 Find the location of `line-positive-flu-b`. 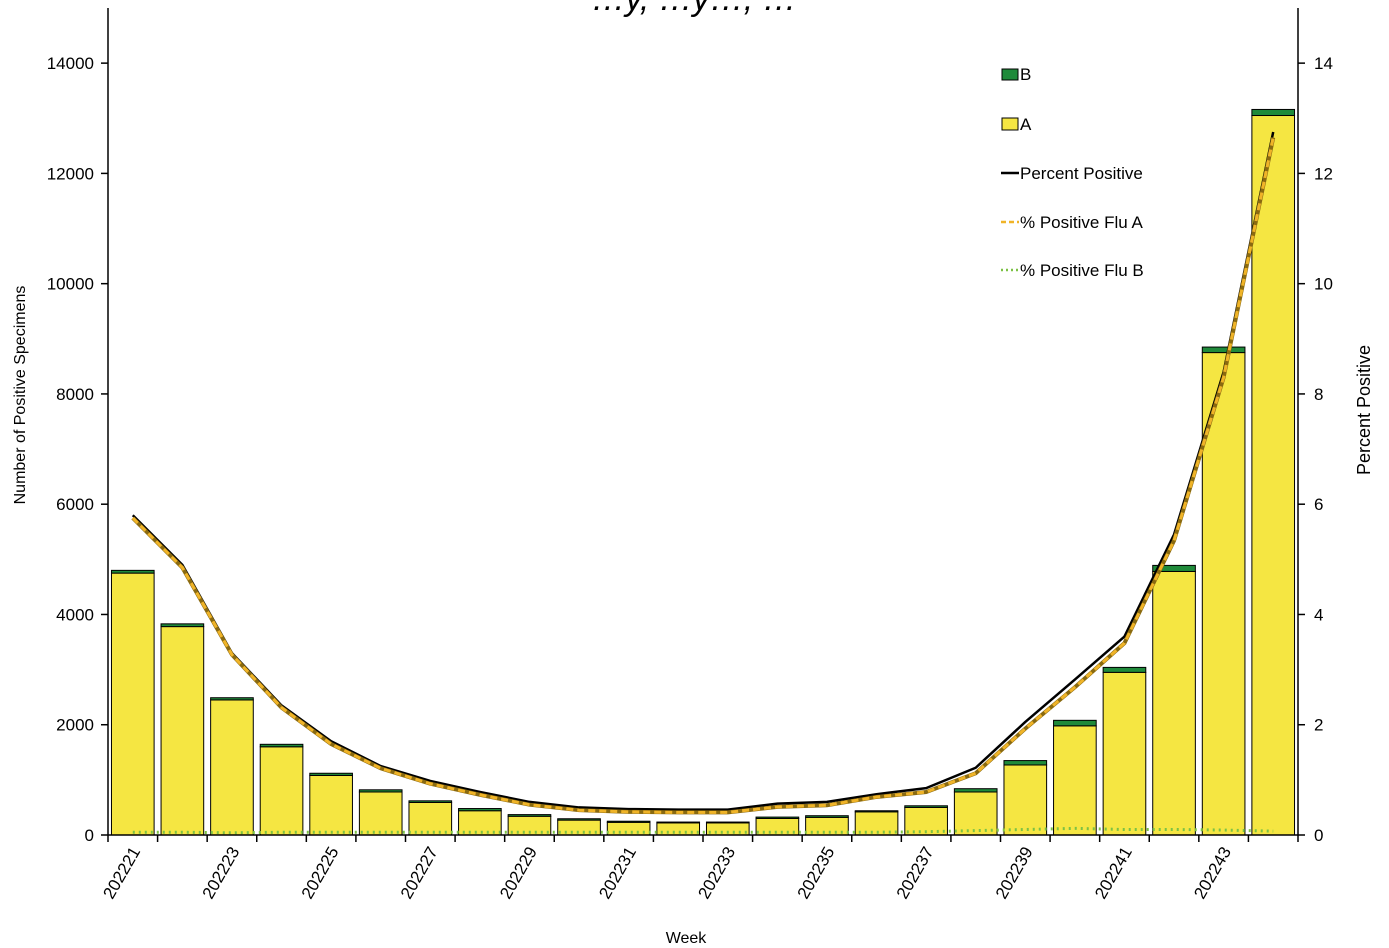

line-positive-flu-b is located at coordinates (703, 830).